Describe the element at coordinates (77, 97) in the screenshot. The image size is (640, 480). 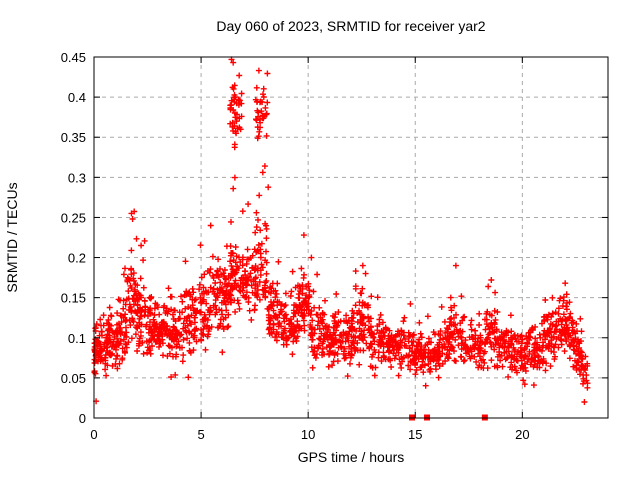
I see `y-tick-label: 0.4` at that location.